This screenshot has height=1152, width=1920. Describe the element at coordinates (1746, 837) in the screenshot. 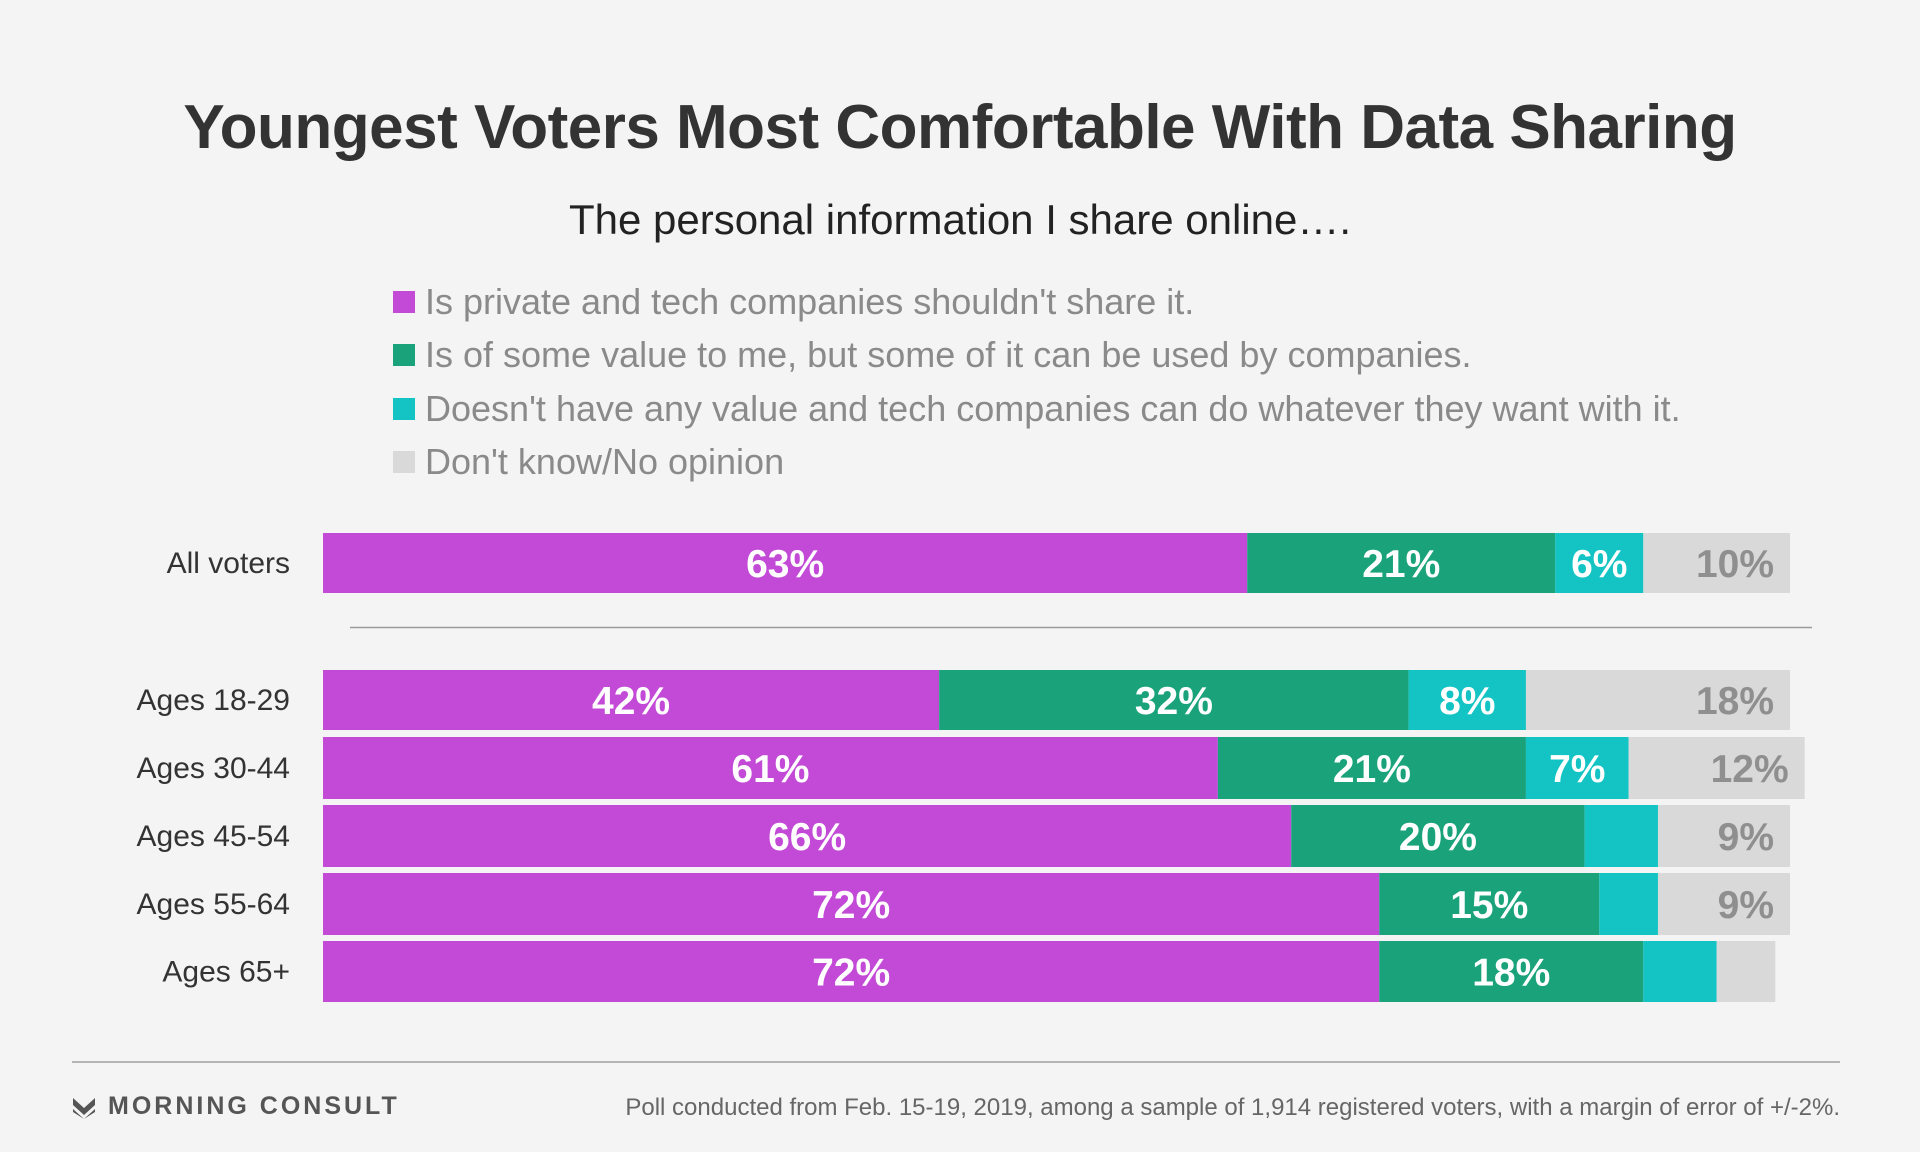

I see `data-label-ages-45-54-3: 9%` at that location.